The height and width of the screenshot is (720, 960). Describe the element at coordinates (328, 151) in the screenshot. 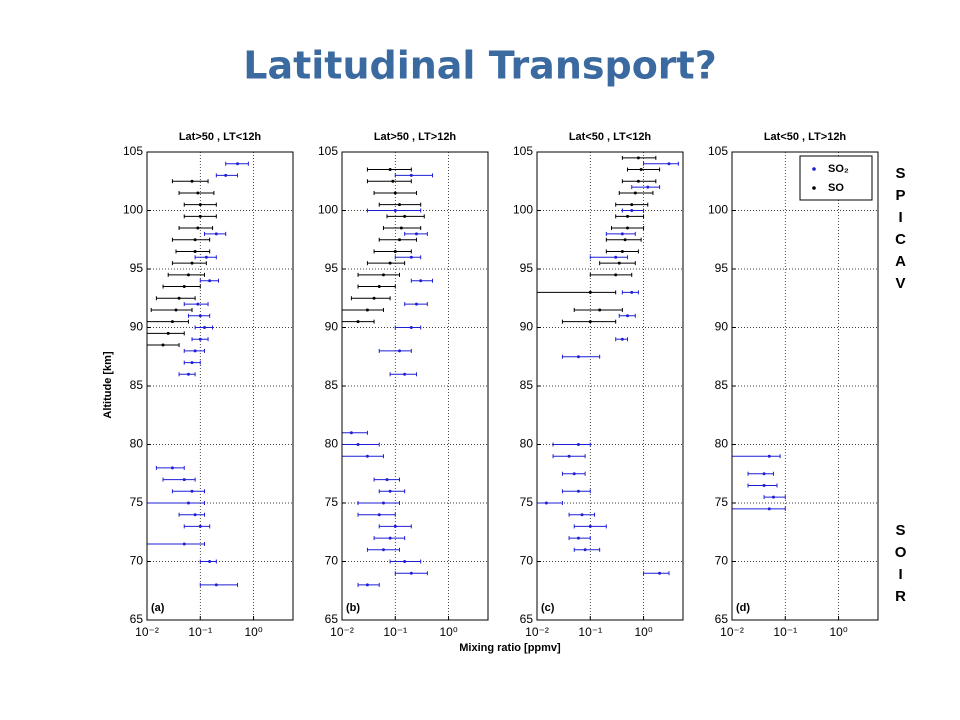

I see `y-tick-label: 105` at that location.